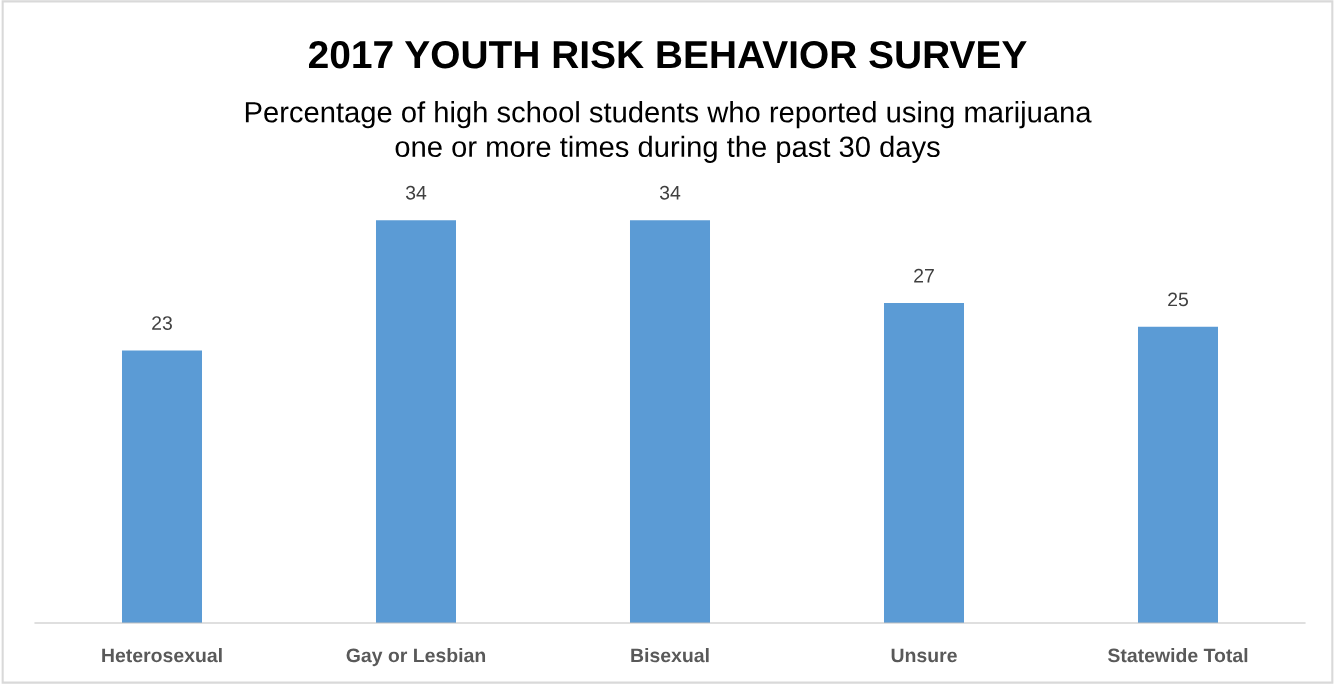 The height and width of the screenshot is (684, 1335). What do you see at coordinates (416, 657) in the screenshot?
I see `x-tick-label: Gay or Lesbian` at bounding box center [416, 657].